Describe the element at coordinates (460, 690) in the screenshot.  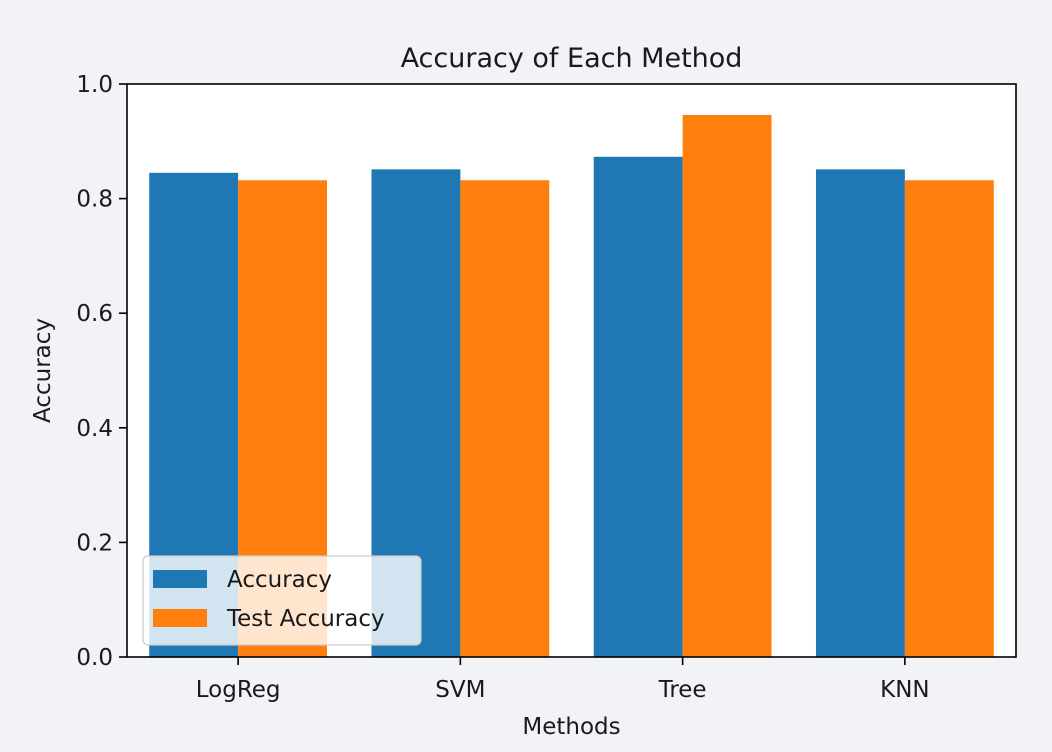
I see `x-tick-label-svm: SVM` at that location.